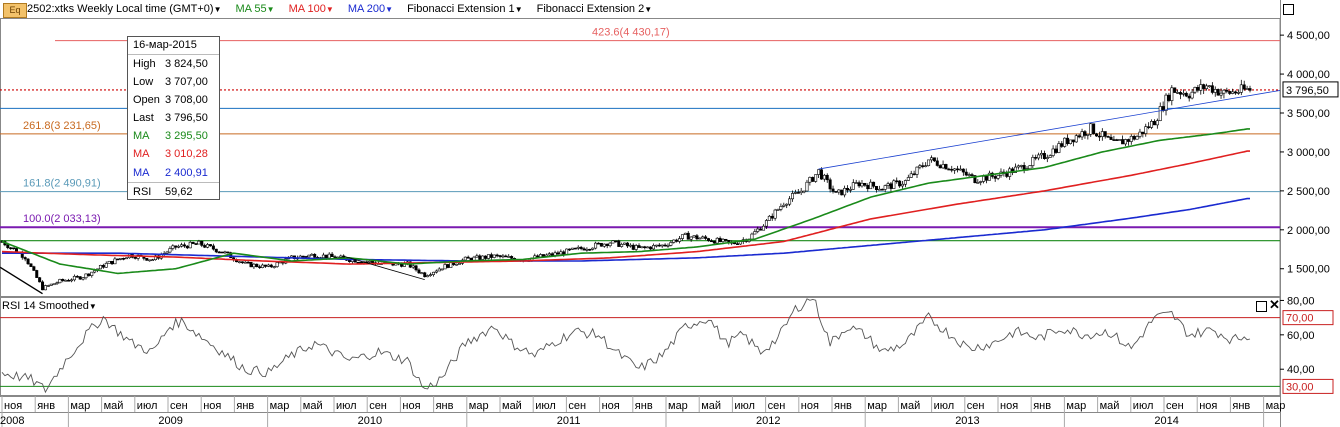 The image size is (1340, 427). I want to click on info-row-key: MA, so click(141, 172).